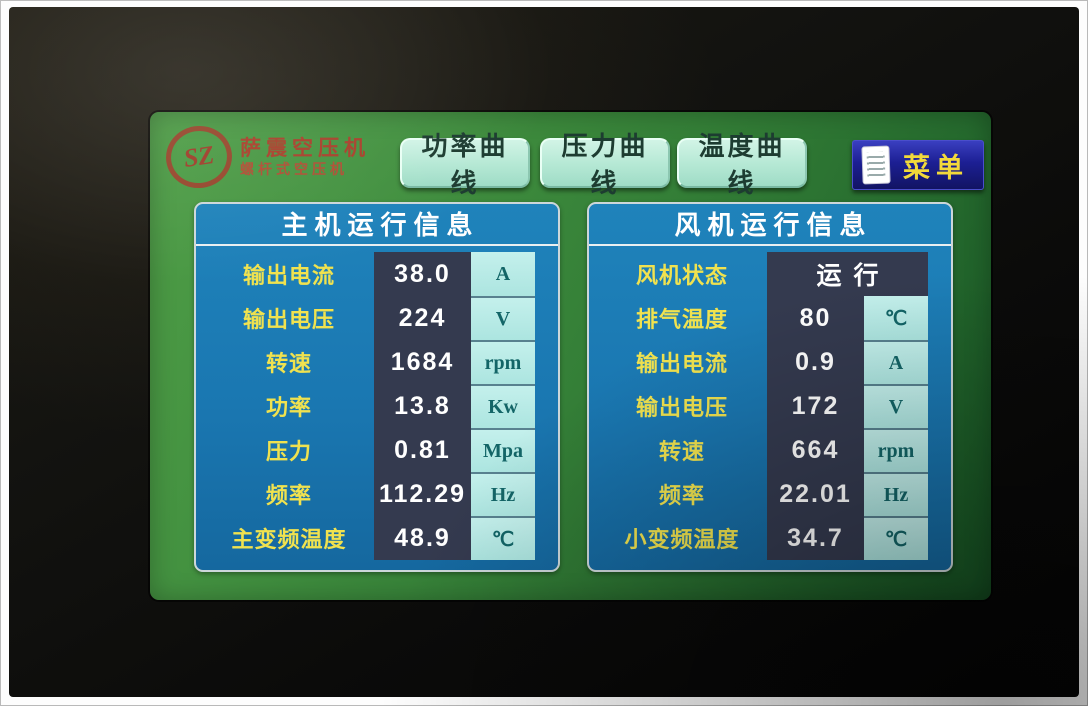 The image size is (1088, 706). I want to click on row-value: 664, so click(815, 450).